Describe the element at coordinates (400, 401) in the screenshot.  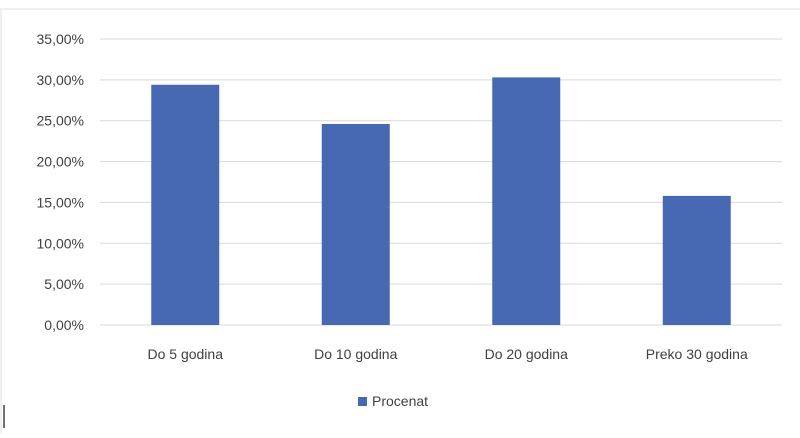
I see `legend-label: Procenat` at that location.